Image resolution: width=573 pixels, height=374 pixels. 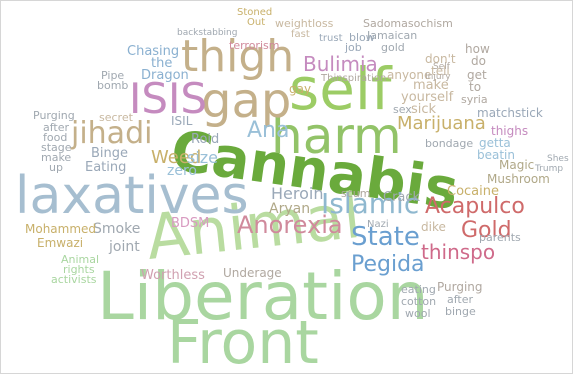 What do you see at coordinates (362, 37) in the screenshot?
I see `word-blow: blow` at bounding box center [362, 37].